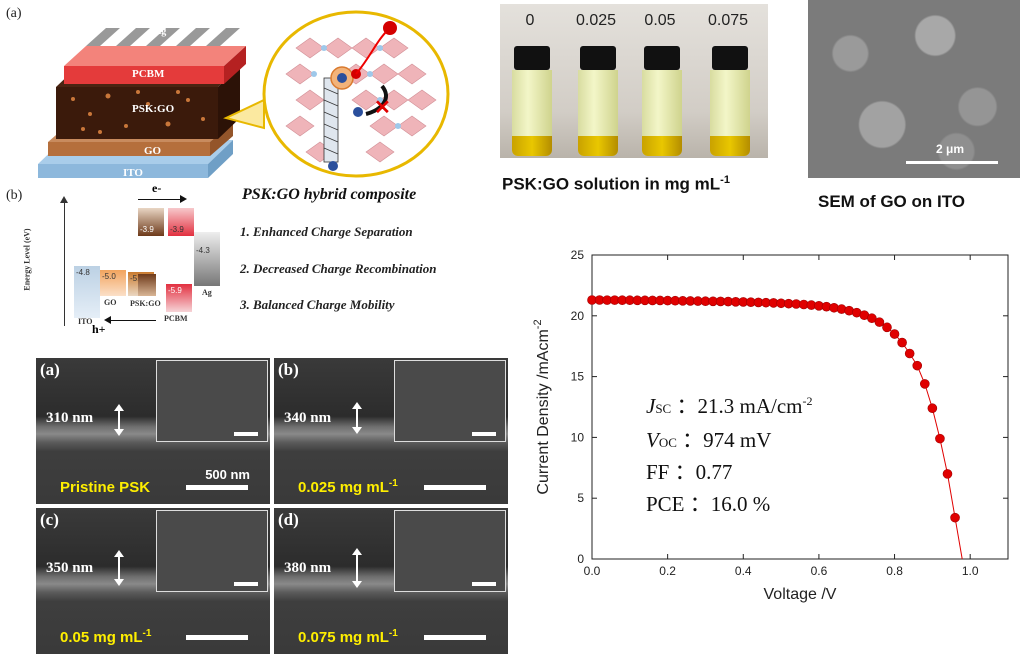 The height and width of the screenshot is (663, 1024). Describe the element at coordinates (181, 222) in the screenshot. I see `band-pcbm-upper: -3.9` at that location.